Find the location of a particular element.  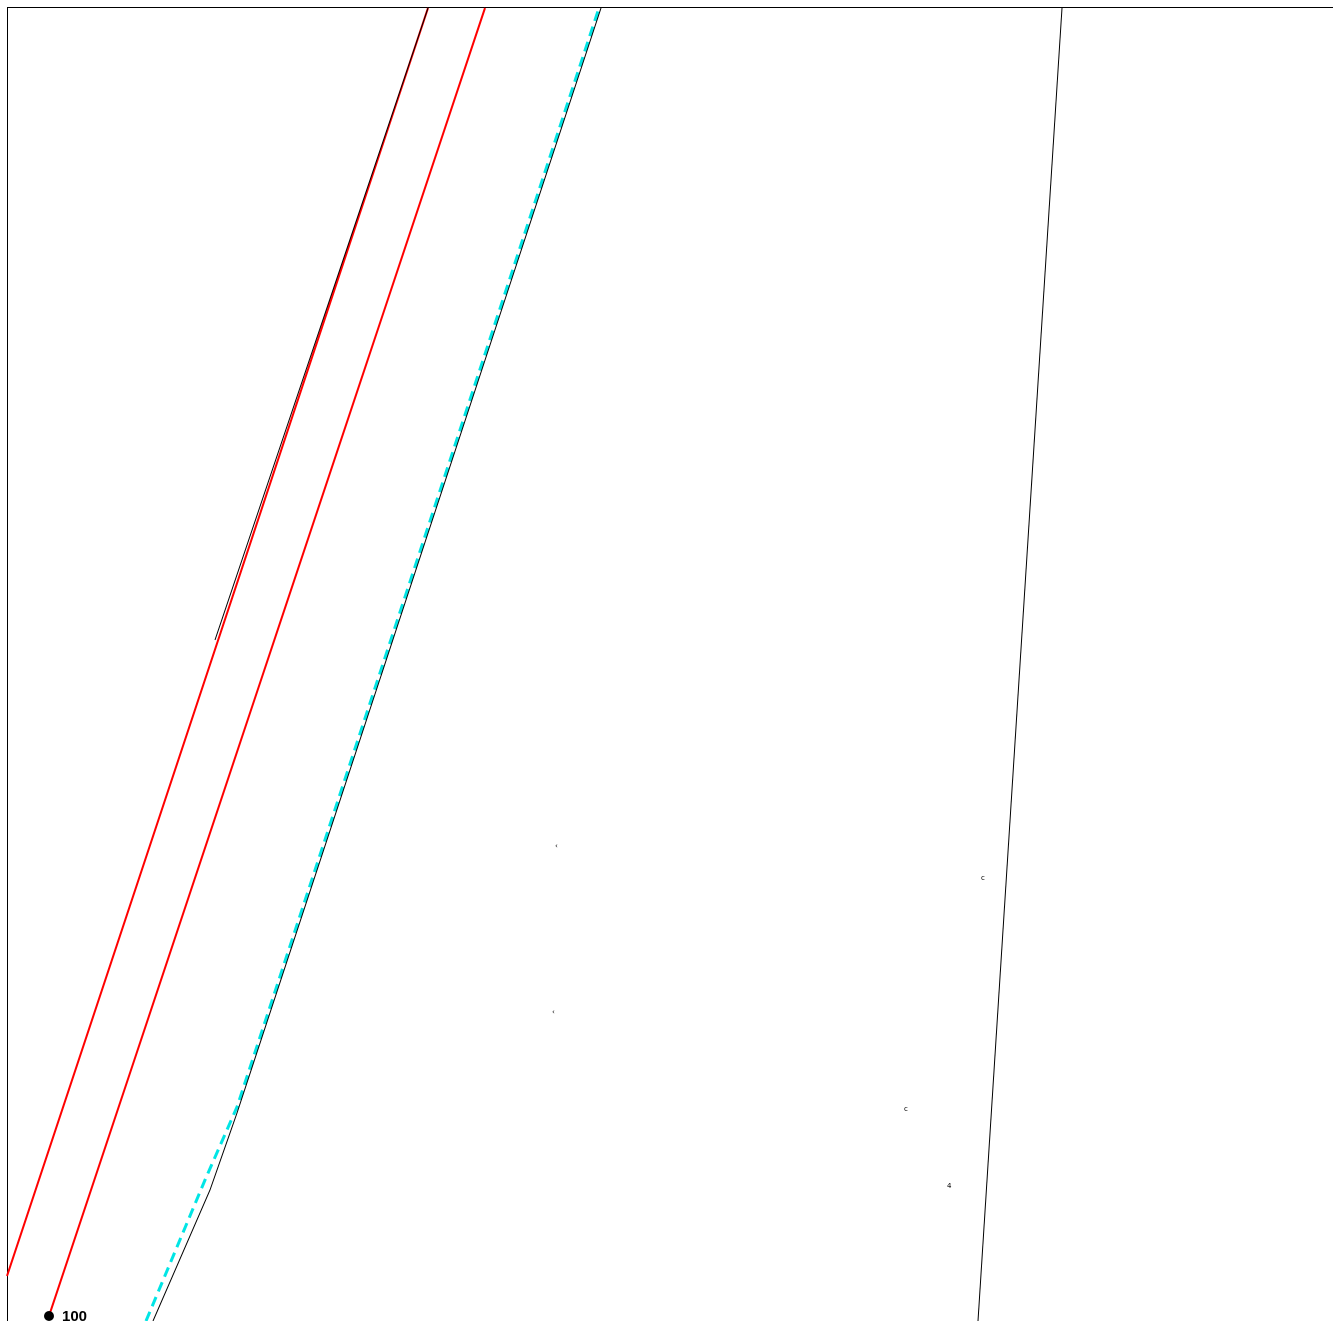

tiny-mark-e: 4 is located at coordinates (949, 1186).